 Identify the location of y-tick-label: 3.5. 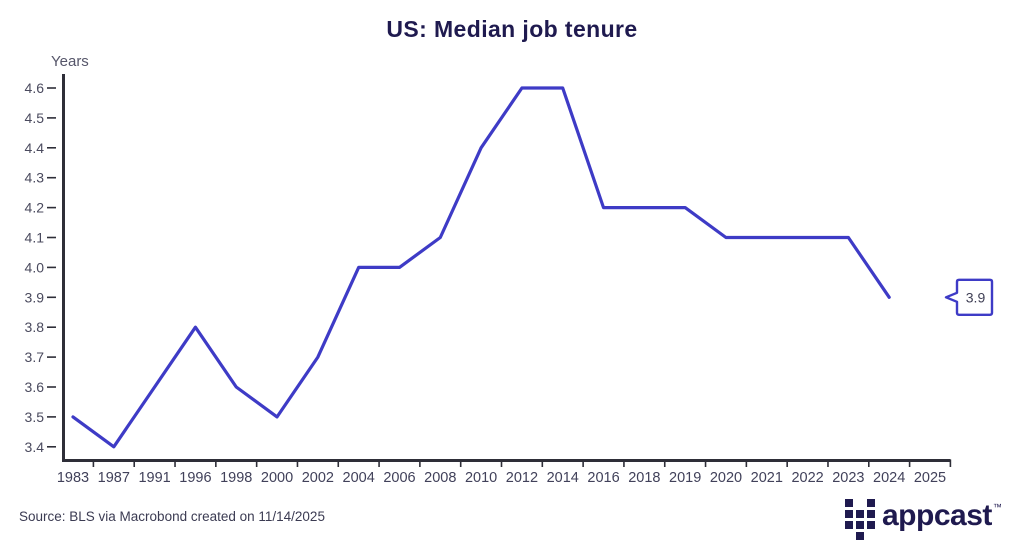
(35, 417).